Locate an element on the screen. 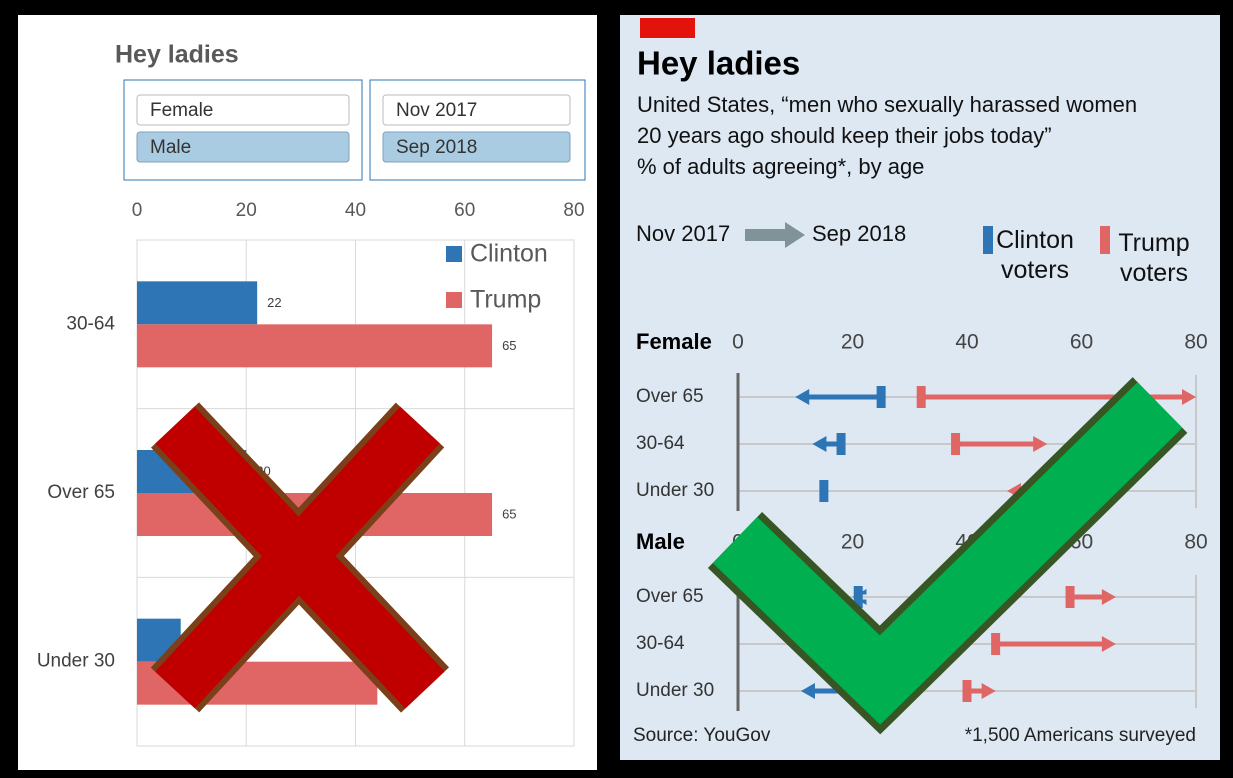  filter-label: Sep 2018 is located at coordinates (436, 147).